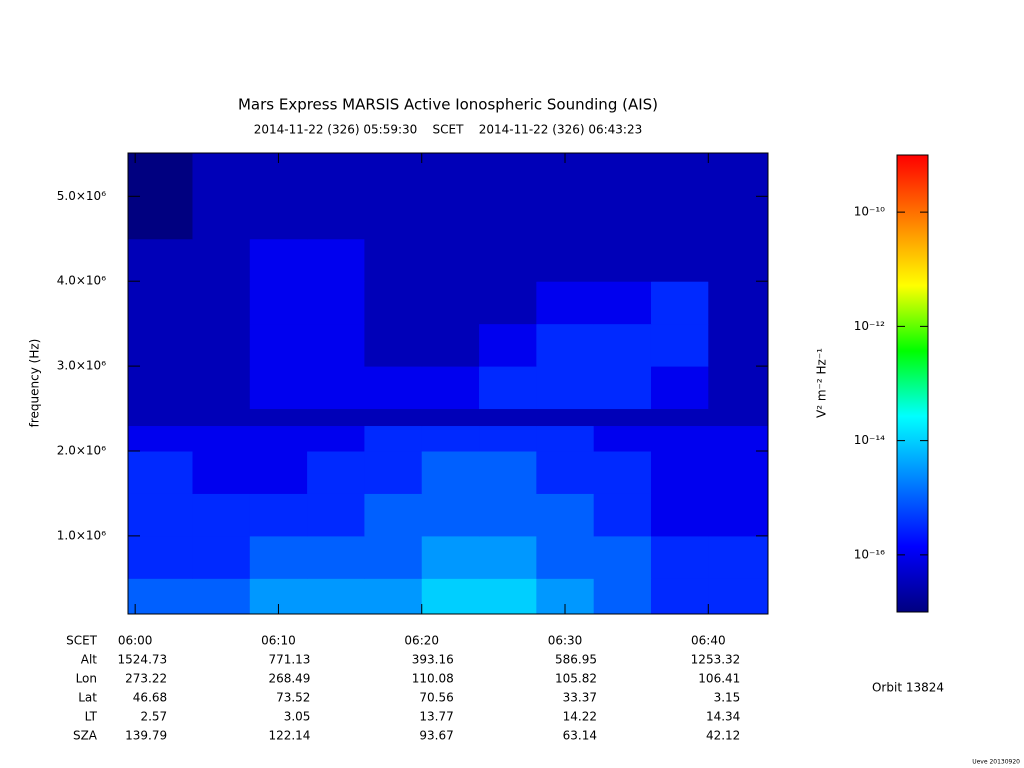  Describe the element at coordinates (150, 698) in the screenshot. I see `table-cell: 46.68` at that location.